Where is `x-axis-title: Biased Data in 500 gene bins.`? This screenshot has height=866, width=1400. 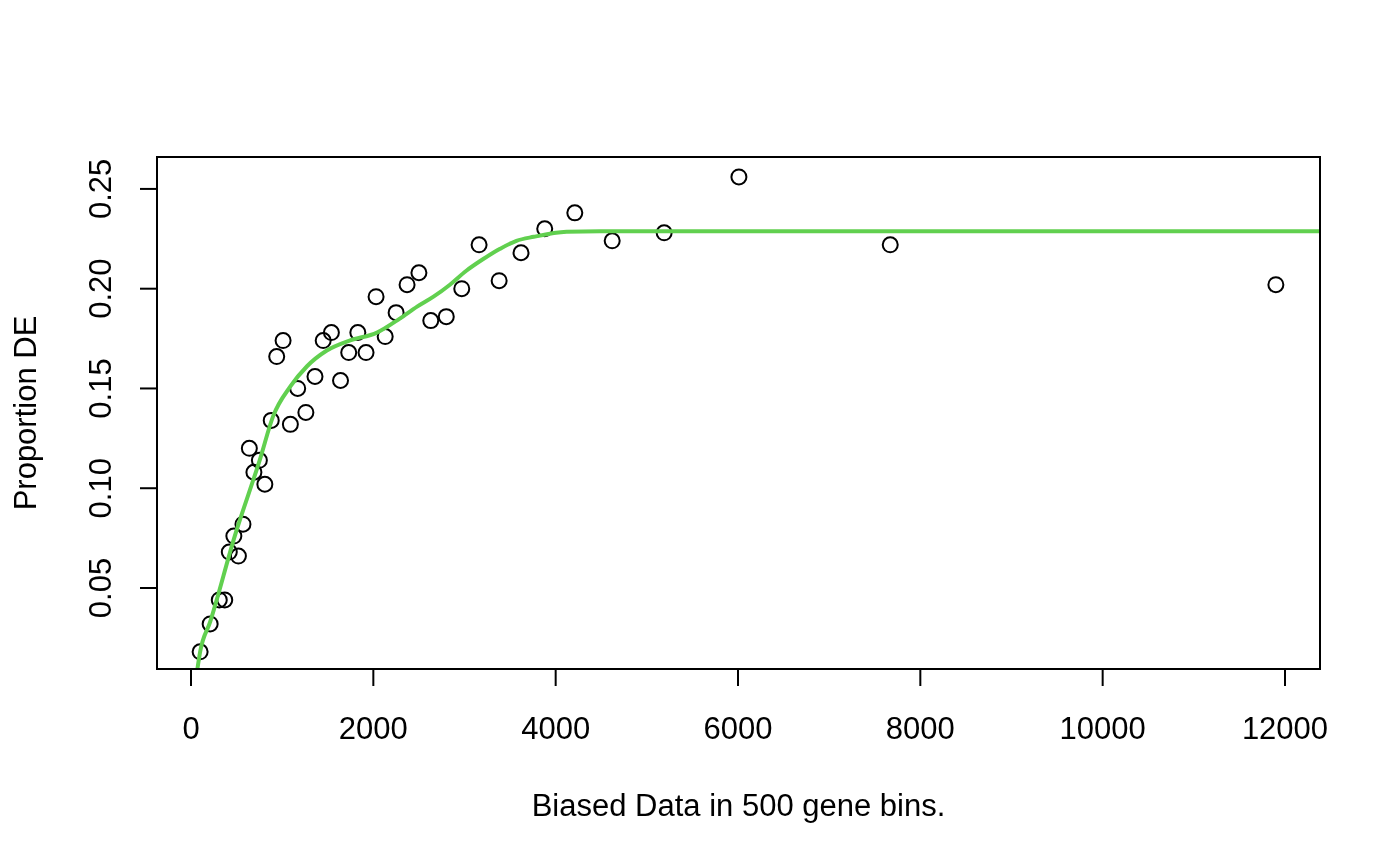 x-axis-title: Biased Data in 500 gene bins. is located at coordinates (738, 805).